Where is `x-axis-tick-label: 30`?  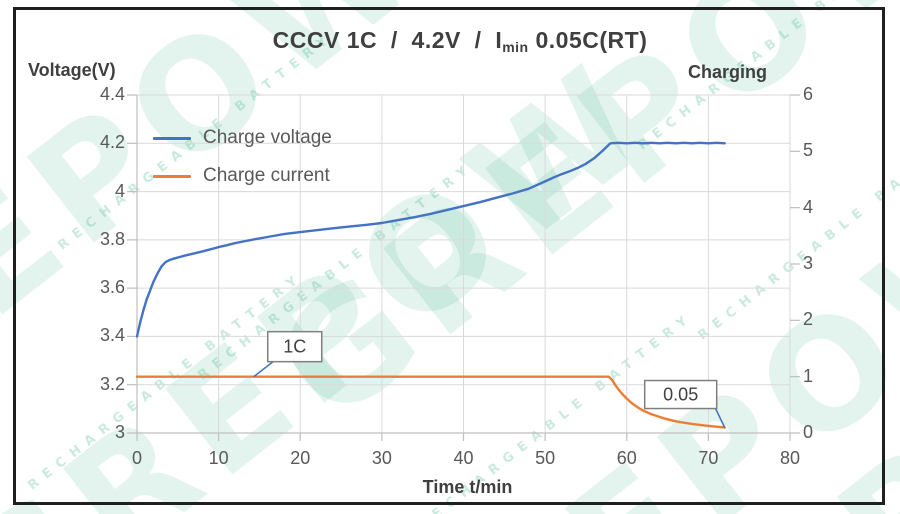 x-axis-tick-label: 30 is located at coordinates (381, 458).